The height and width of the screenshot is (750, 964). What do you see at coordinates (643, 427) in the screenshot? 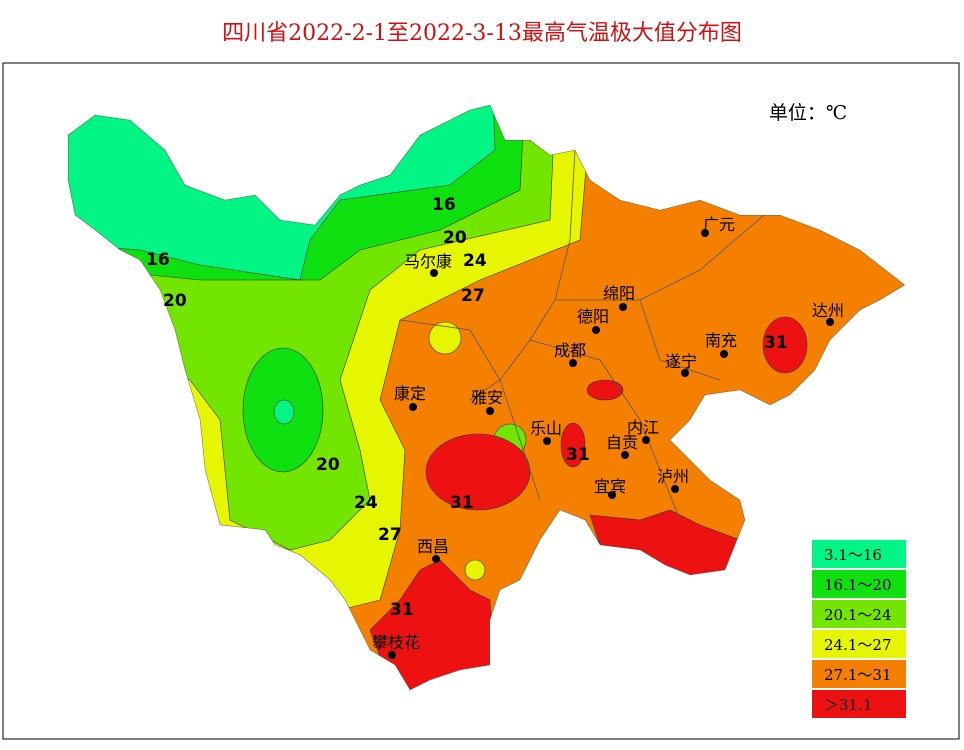
I see `city-label: 内江` at bounding box center [643, 427].